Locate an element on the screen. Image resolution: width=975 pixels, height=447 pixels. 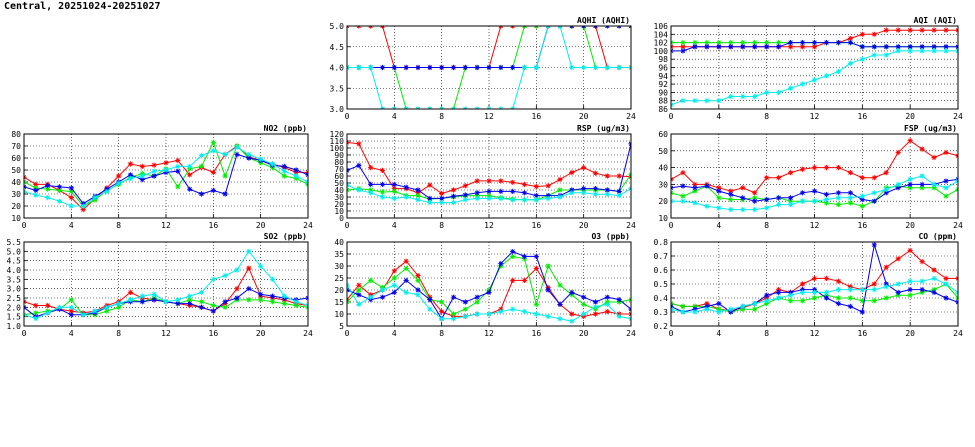
x-tick-label: 8 is located at coordinates (118, 225).